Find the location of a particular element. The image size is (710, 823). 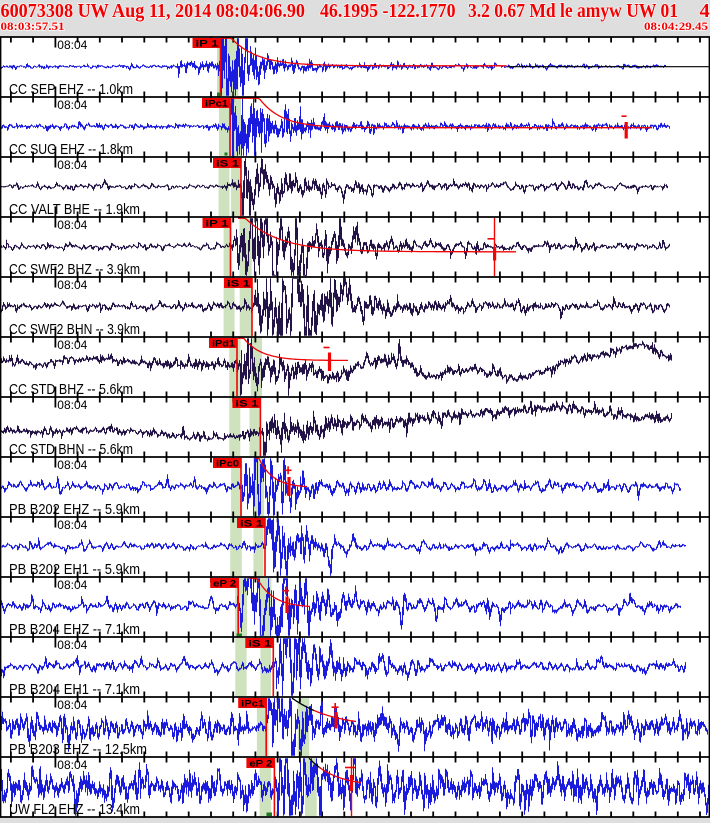

svg-text: 08:04:29.45 is located at coordinates (676, 26).